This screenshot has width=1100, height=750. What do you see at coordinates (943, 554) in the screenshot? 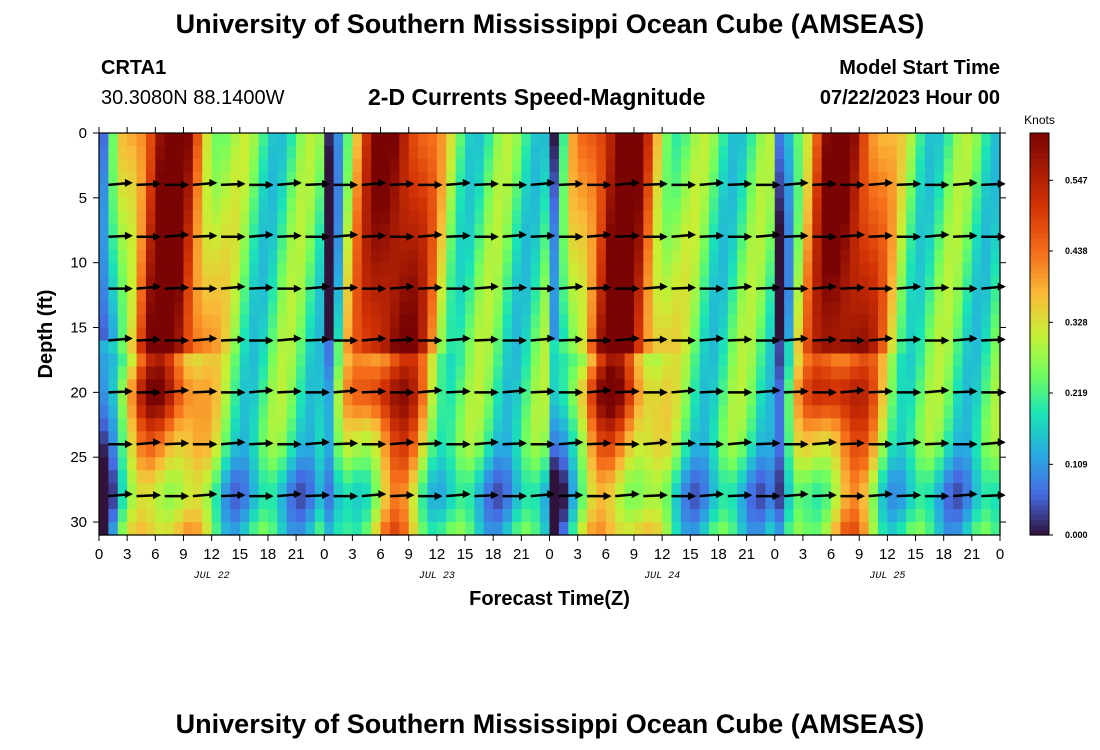
I see `x-tick-label: 18` at bounding box center [943, 554].